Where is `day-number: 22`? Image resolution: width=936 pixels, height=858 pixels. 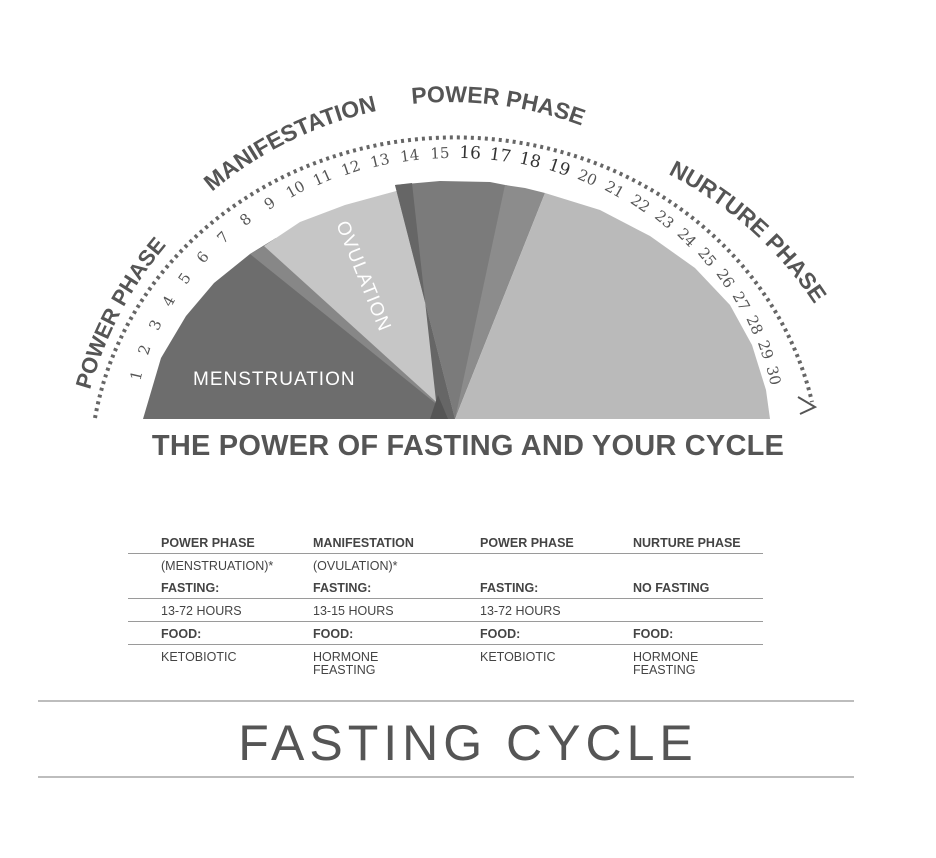
day-number: 22 is located at coordinates (640, 204).